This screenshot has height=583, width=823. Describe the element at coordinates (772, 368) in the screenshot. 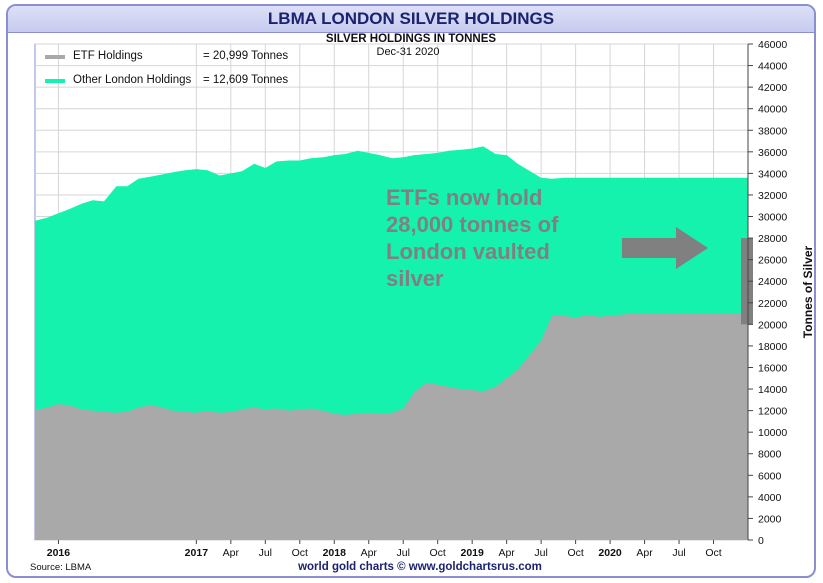

I see `y-tick-label: 16000` at that location.